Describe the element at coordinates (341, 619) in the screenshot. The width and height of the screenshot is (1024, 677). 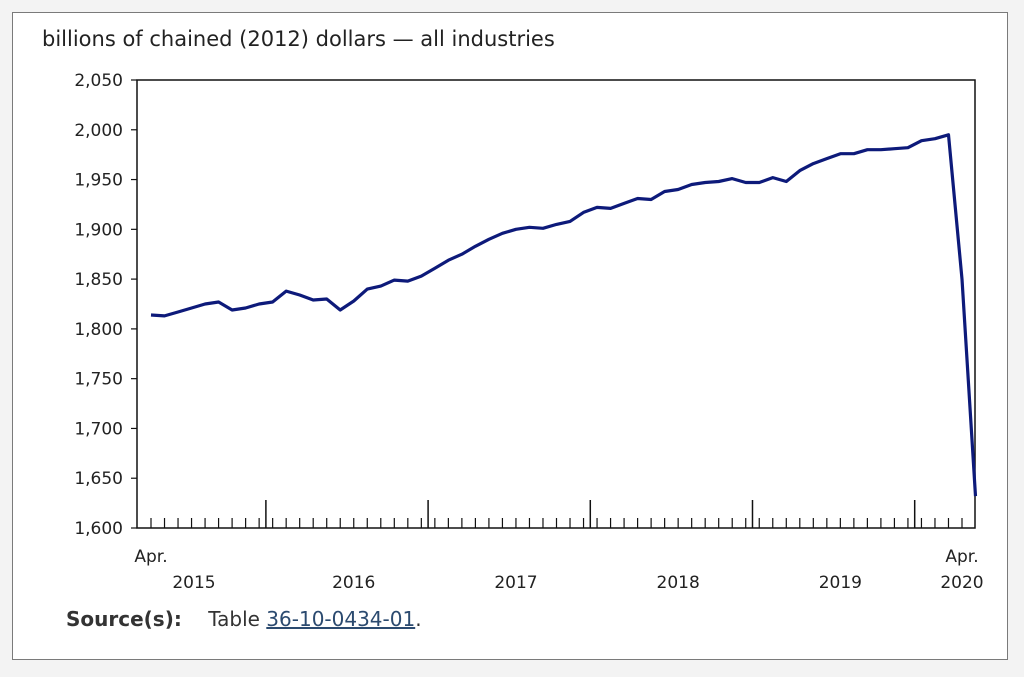
I see `source-table-link: 36-10-0434-01` at that location.